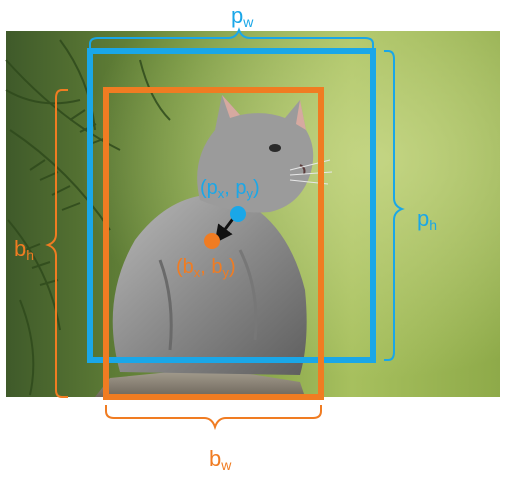 This screenshot has height=478, width=507. I want to click on bw-brace, so click(213, 418).